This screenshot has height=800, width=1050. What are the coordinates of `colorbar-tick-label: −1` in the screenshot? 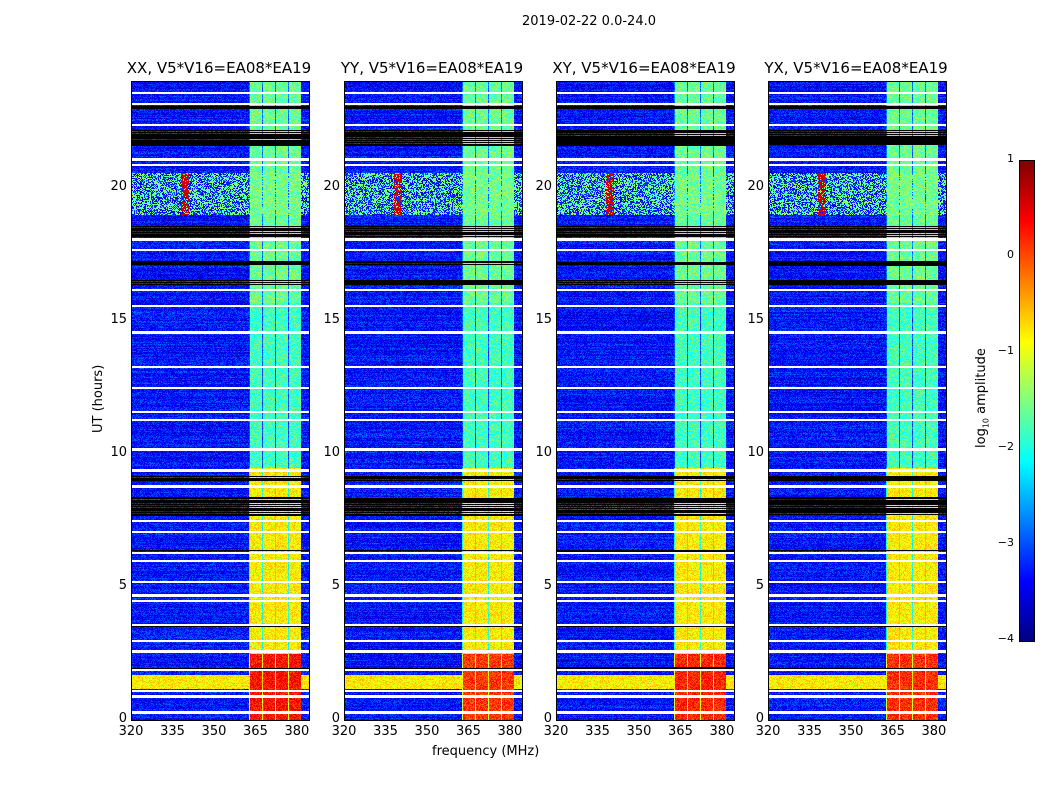 It's located at (1005, 350).